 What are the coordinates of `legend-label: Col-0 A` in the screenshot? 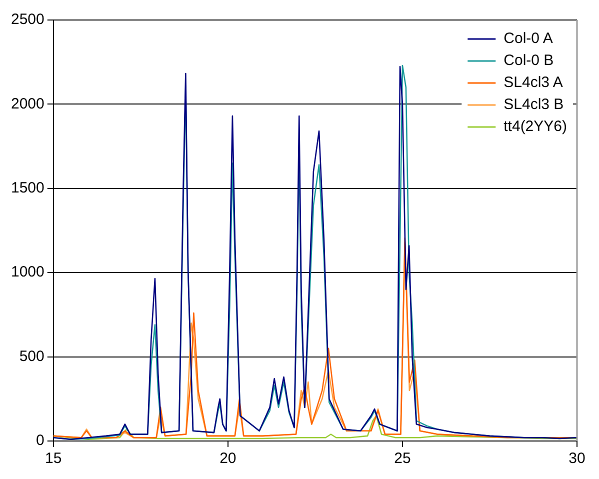 It's located at (528, 39).